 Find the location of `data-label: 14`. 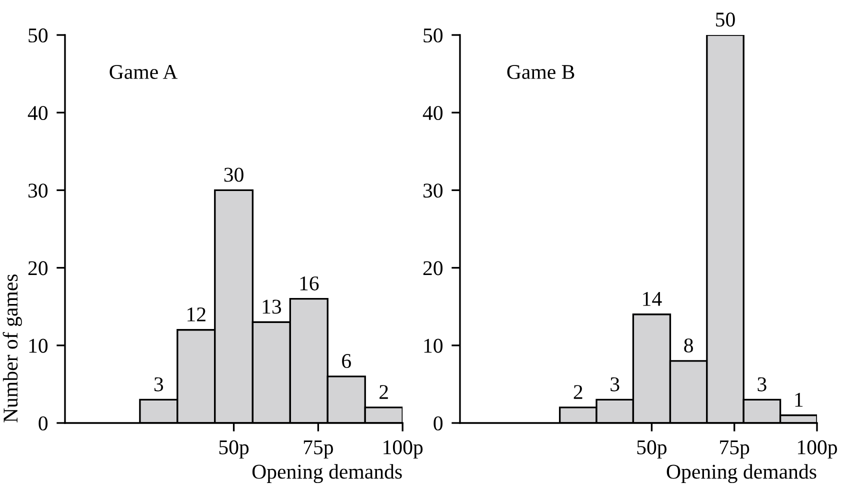

data-label: 14 is located at coordinates (652, 299).